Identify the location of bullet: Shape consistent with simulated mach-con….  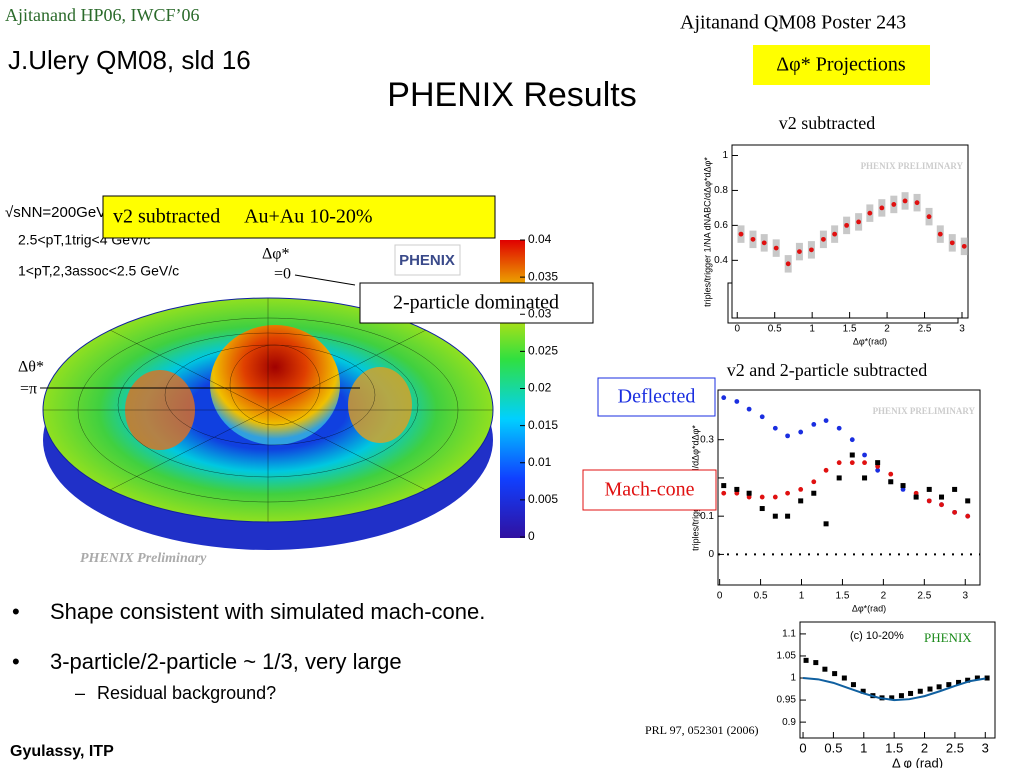
(267, 611).